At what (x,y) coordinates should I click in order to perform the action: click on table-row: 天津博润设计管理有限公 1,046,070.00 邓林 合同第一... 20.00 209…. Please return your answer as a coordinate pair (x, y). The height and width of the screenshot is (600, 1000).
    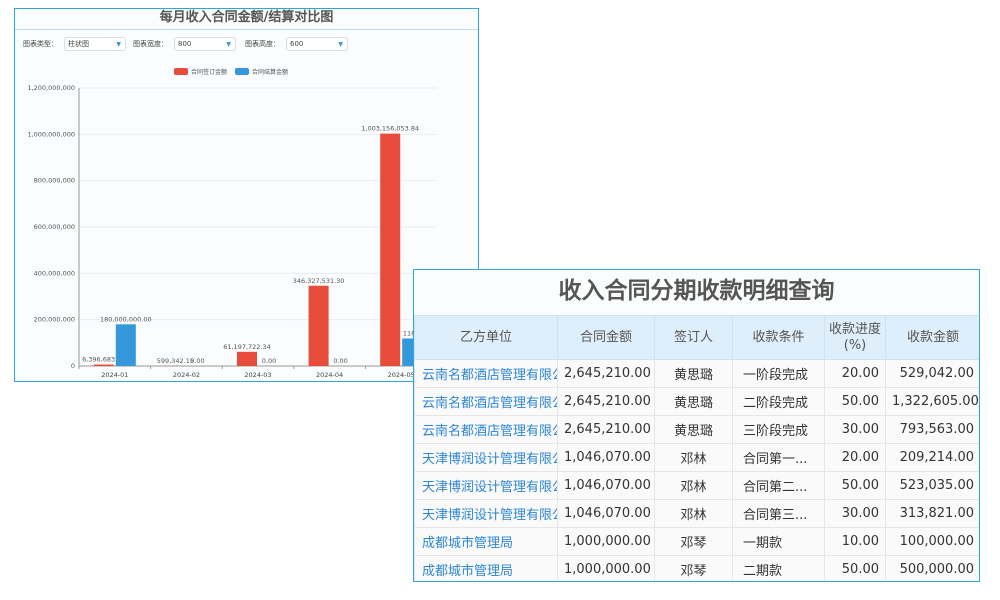
    Looking at the image, I should click on (696, 457).